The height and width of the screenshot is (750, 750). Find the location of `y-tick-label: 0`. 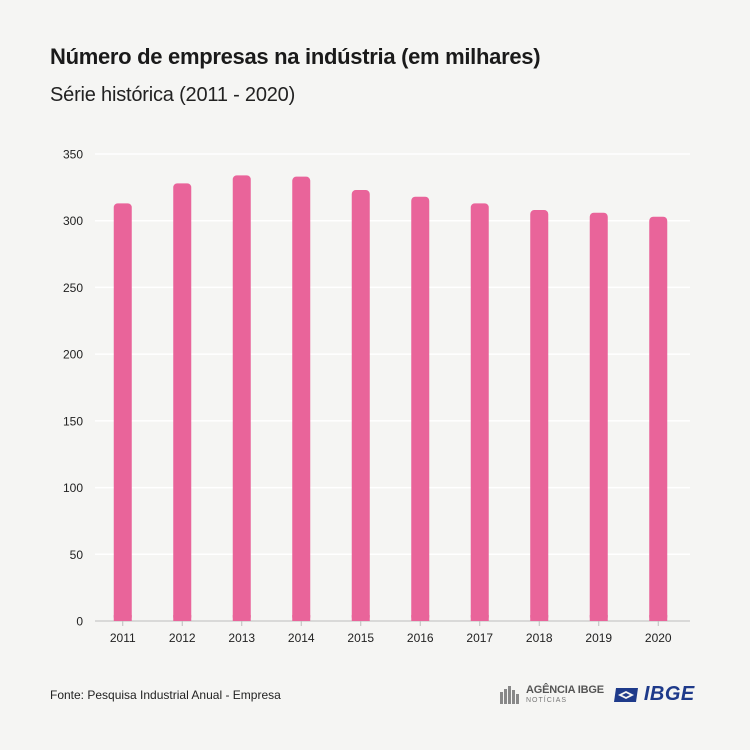

y-tick-label: 0 is located at coordinates (79, 622).